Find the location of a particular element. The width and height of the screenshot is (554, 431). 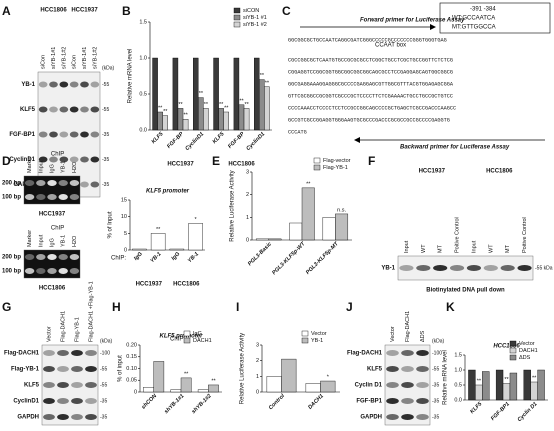

panel-label: B is located at coordinates (126, 11).